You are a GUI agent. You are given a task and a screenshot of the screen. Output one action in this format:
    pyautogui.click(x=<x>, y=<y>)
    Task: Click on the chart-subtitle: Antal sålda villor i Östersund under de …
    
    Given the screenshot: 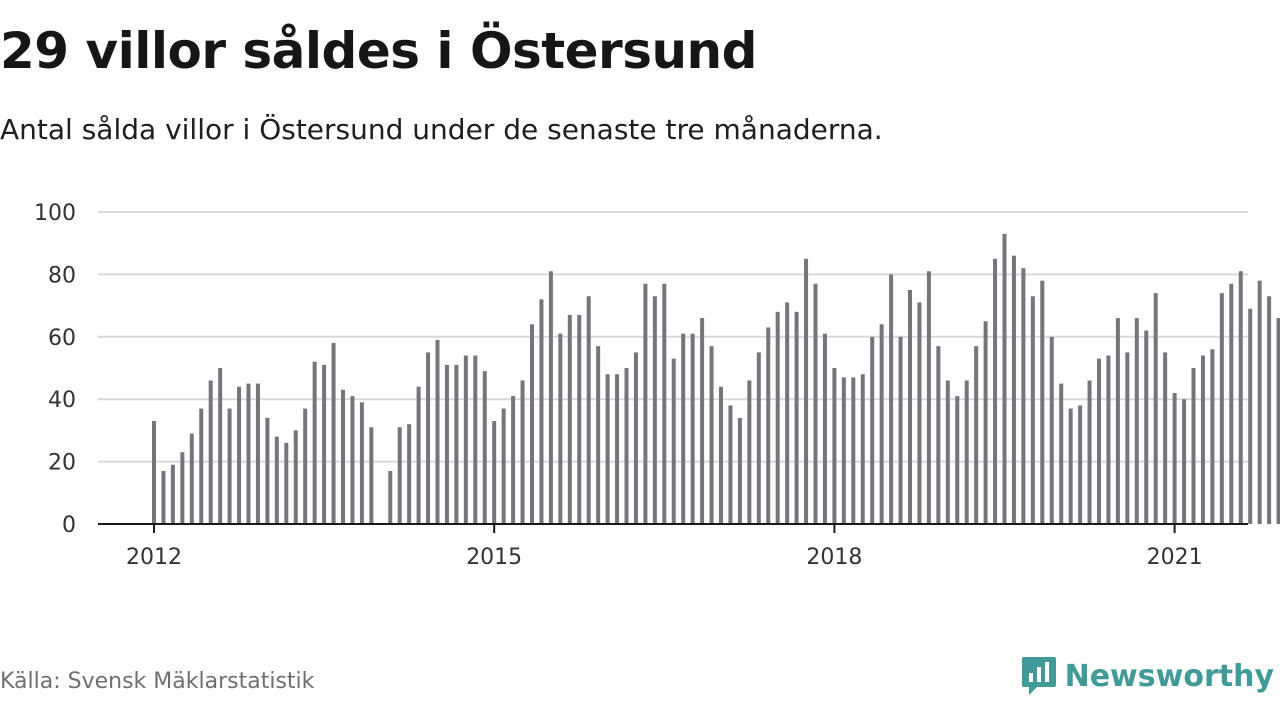 What is the action you would take?
    pyautogui.click(x=441, y=129)
    